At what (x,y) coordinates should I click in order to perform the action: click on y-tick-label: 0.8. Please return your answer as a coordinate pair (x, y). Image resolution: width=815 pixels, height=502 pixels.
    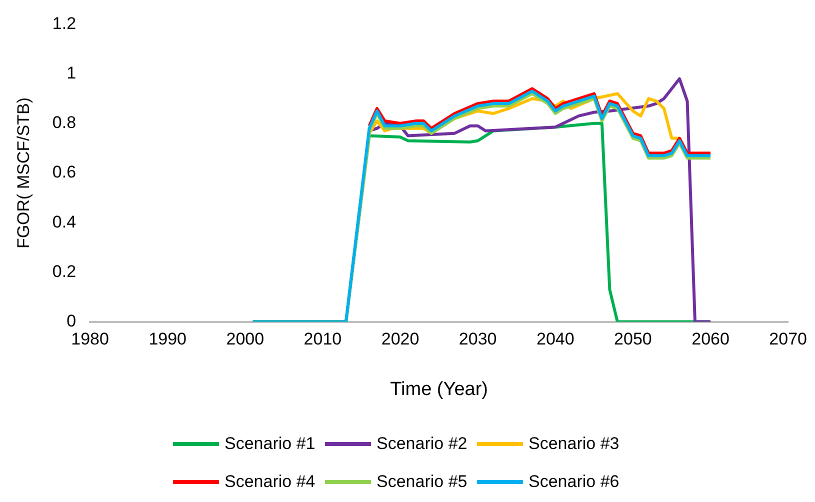
    Looking at the image, I should click on (64, 122).